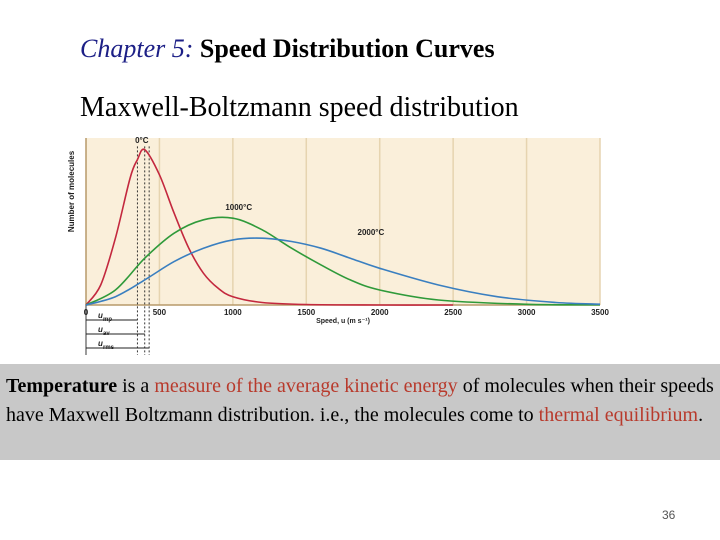 The height and width of the screenshot is (540, 720). I want to click on x-tick-label-3: 1500, so click(306, 312).